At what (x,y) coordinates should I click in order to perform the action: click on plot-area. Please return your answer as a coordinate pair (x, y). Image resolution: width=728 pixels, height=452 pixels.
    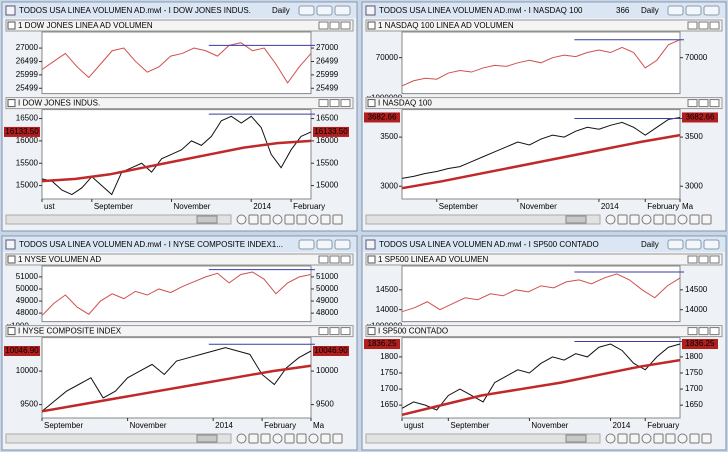
    Looking at the image, I should click on (541, 378).